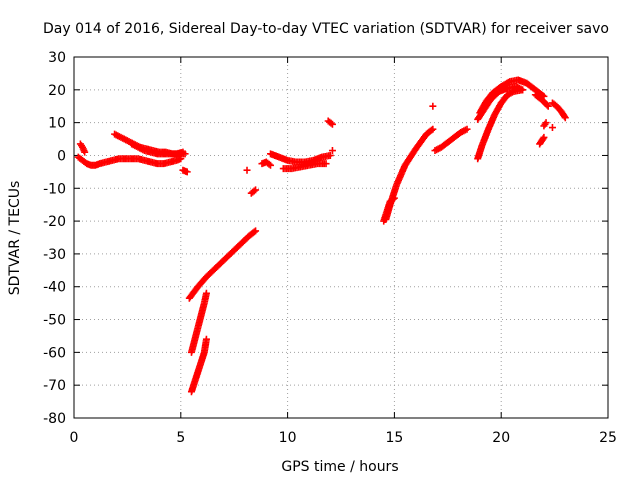 This screenshot has height=480, width=640. What do you see at coordinates (54, 386) in the screenshot?
I see `y-tick-label: -70` at bounding box center [54, 386].